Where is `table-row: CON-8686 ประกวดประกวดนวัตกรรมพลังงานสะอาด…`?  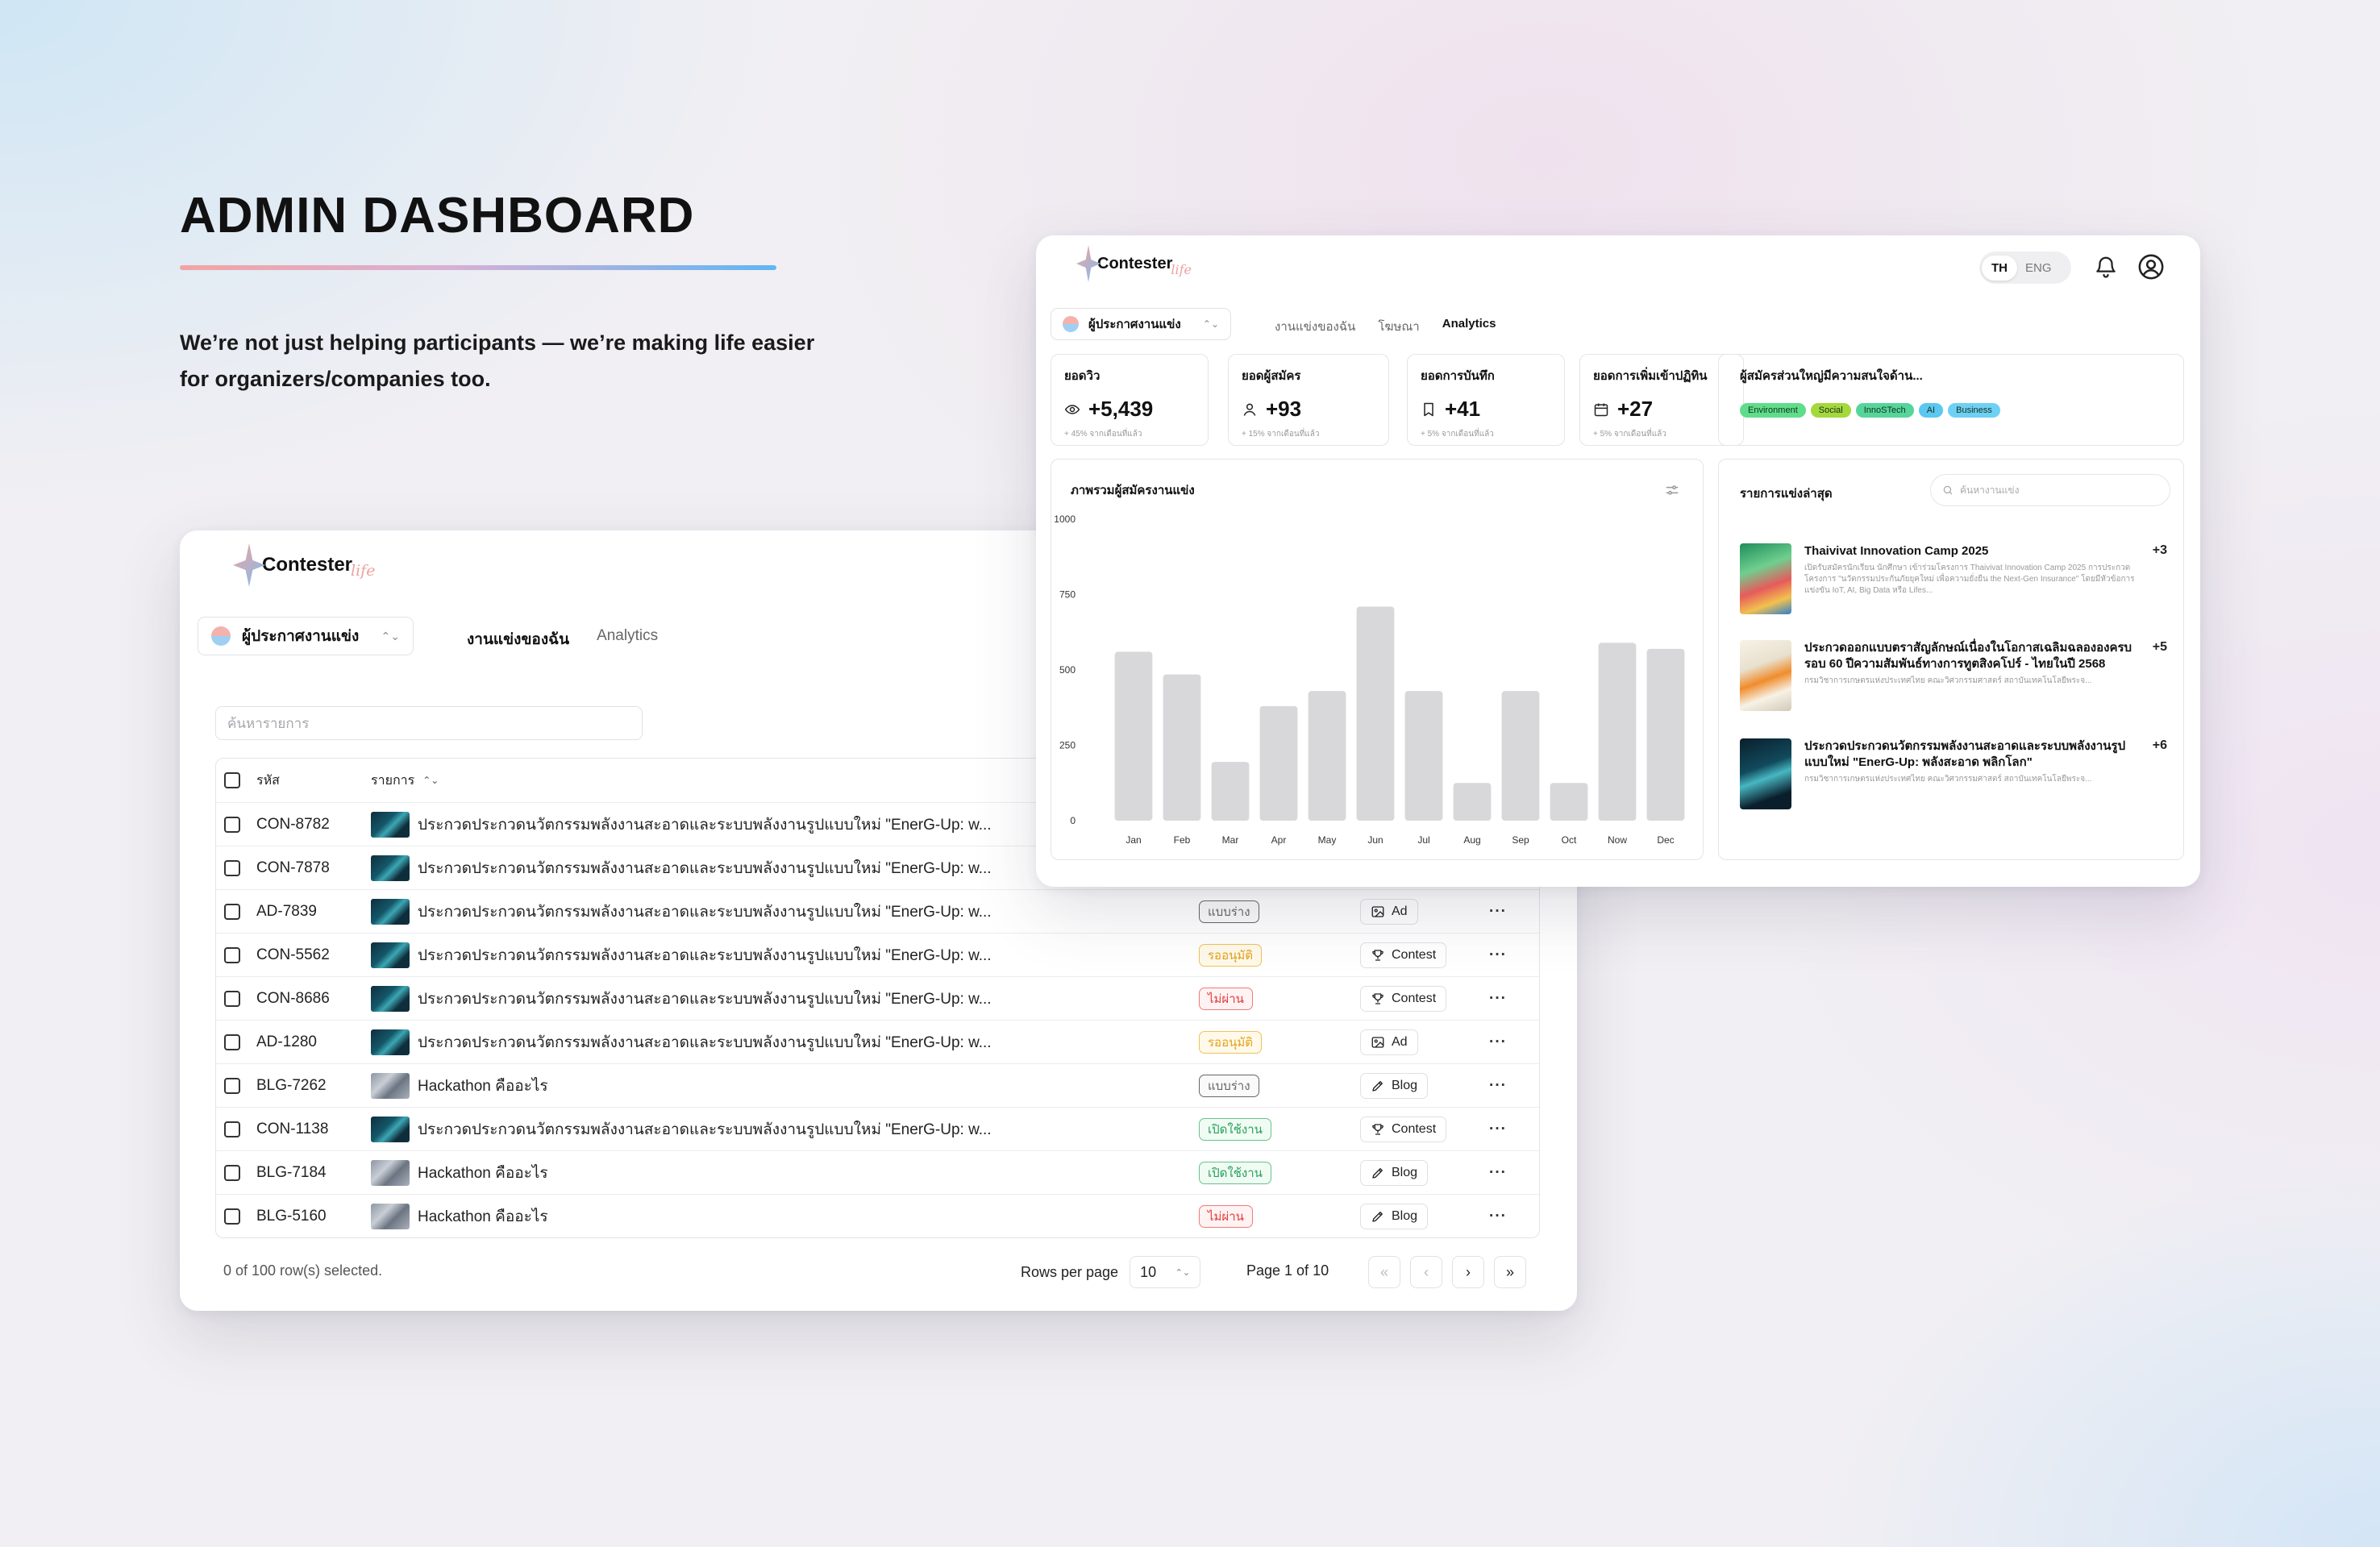 table-row: CON-8686 ประกวดประกวดนวัตกรรมพลังงานสะอาด… is located at coordinates (877, 998).